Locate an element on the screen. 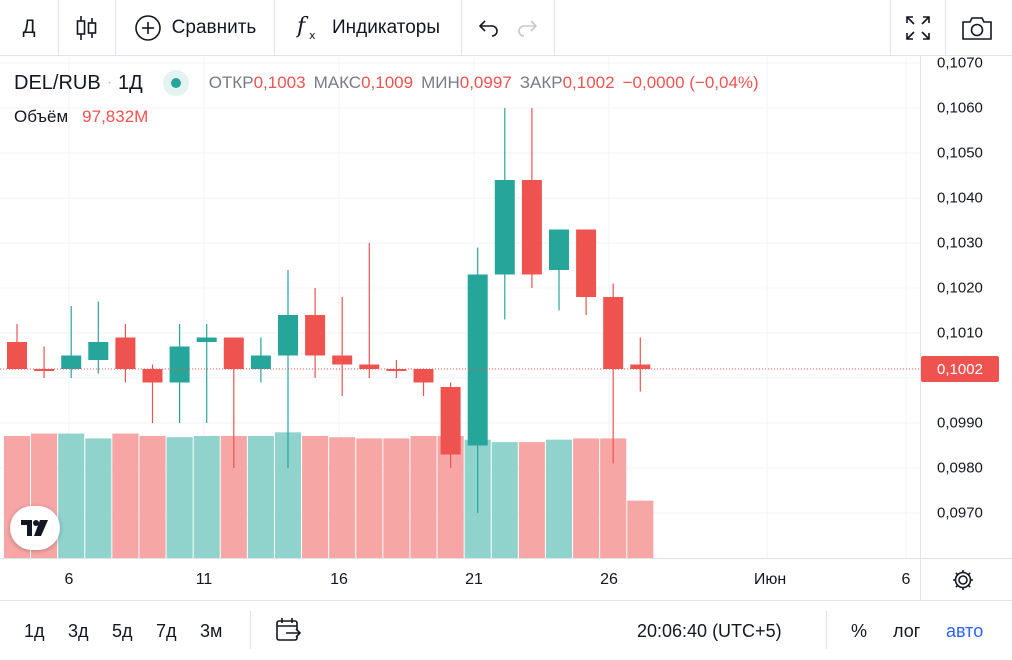 This screenshot has height=660, width=1012. market-status-indicator is located at coordinates (175, 83).